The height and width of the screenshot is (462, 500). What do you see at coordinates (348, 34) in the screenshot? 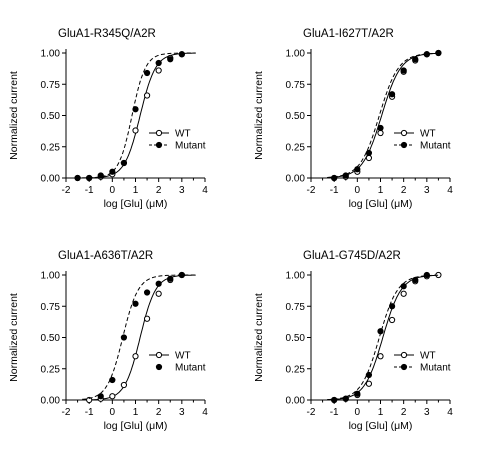
I see `chart-title: GluA1-I627T/A2R` at bounding box center [348, 34].